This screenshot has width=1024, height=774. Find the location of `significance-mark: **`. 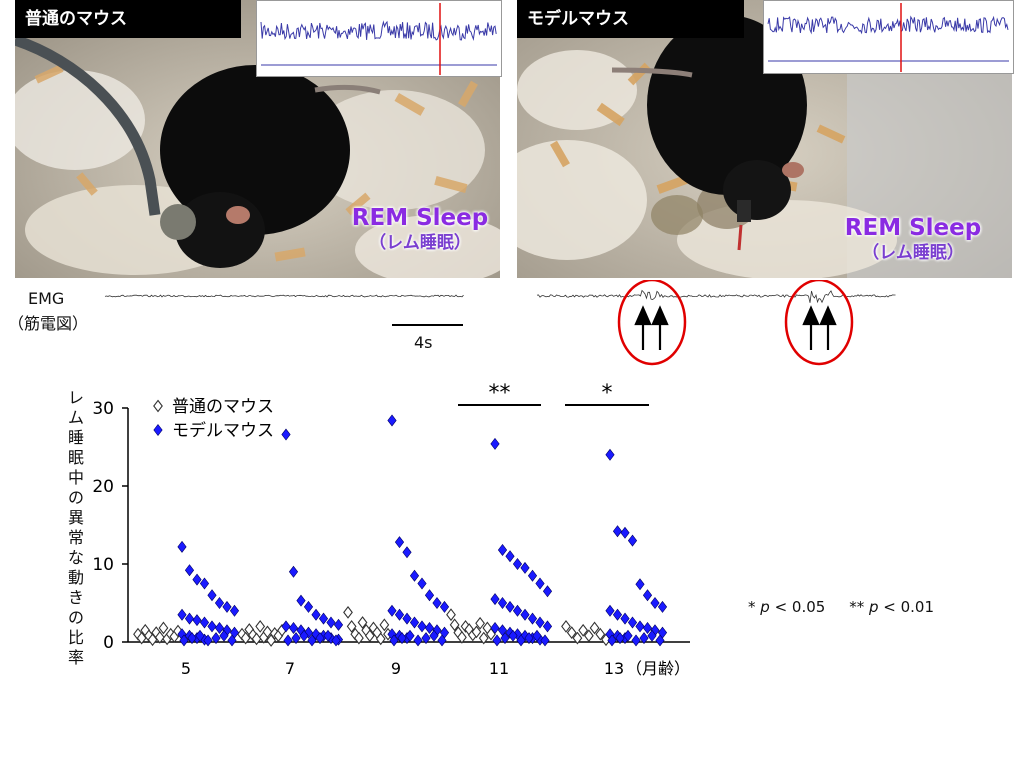

significance-mark: ** is located at coordinates (500, 393).